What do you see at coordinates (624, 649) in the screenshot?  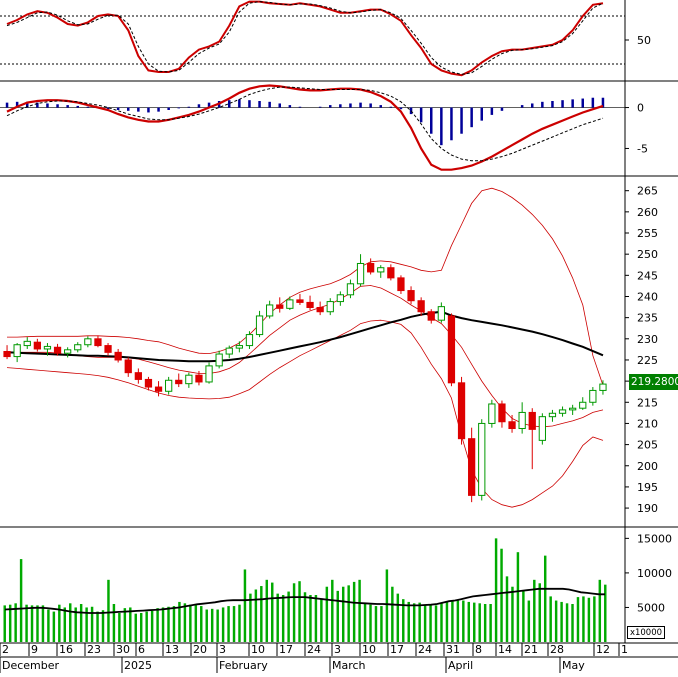 I see `x-day-label: 1` at bounding box center [624, 649].